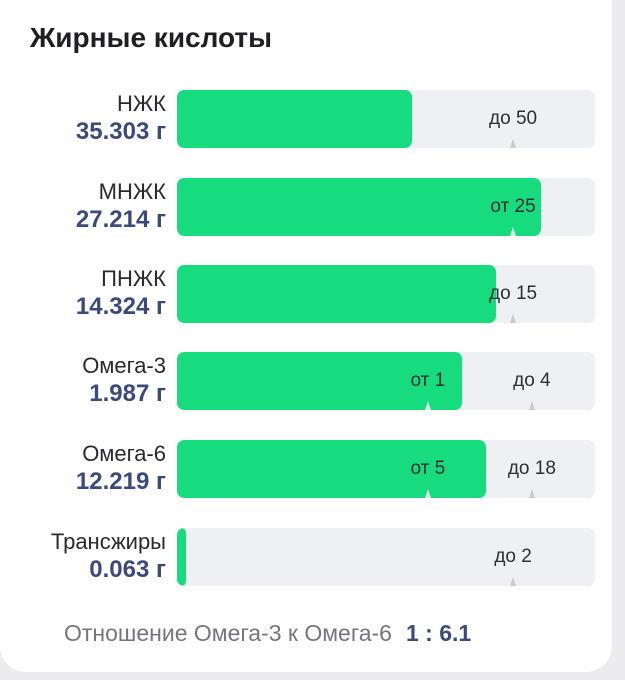 This screenshot has height=680, width=625. Describe the element at coordinates (386, 557) in the screenshot. I see `progress-bar: до 2` at that location.